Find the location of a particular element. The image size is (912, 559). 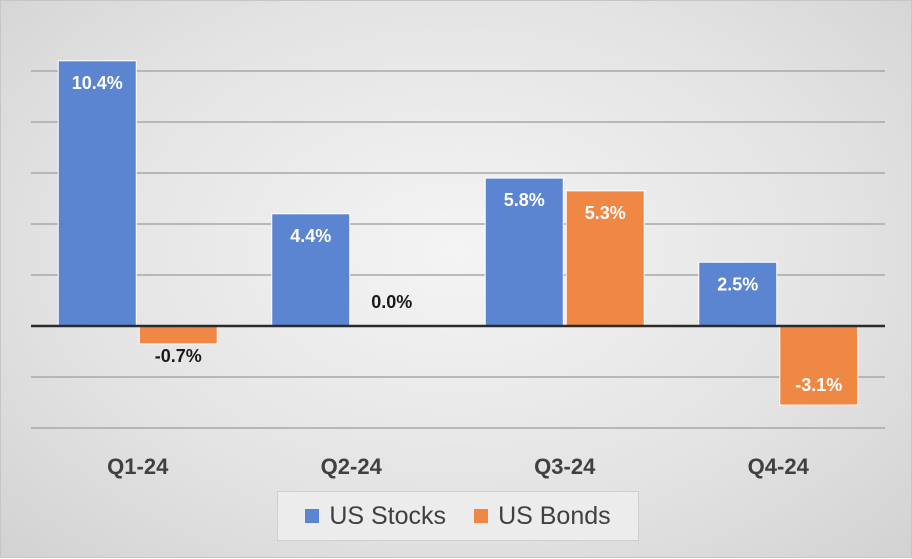

data-label: 5.3% is located at coordinates (605, 213).